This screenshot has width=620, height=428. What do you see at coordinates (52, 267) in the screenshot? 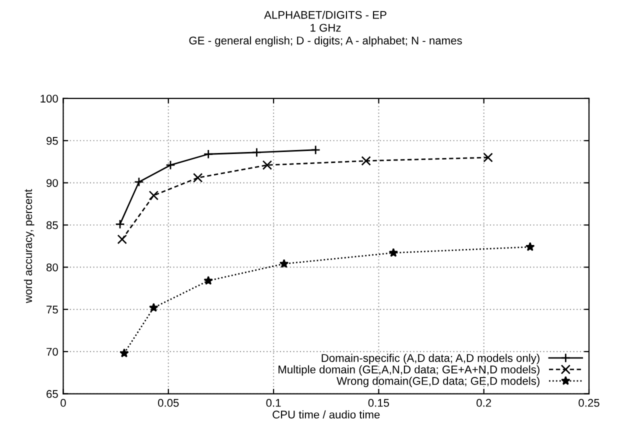
I see `y-tick-label: 80` at bounding box center [52, 267].